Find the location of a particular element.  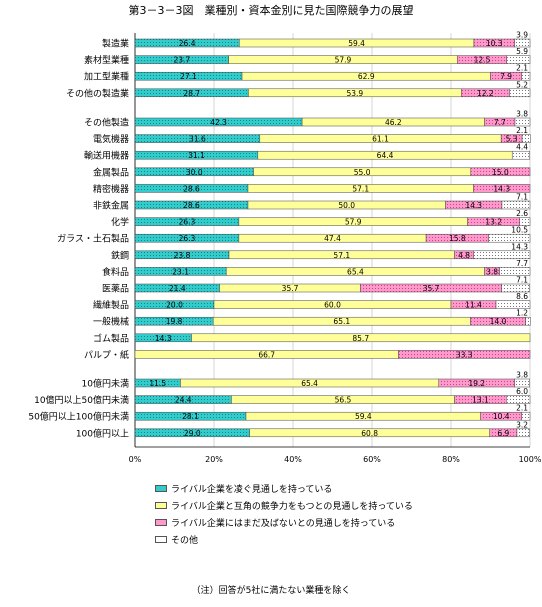

category-label: 繊維製品 is located at coordinates (111, 305).